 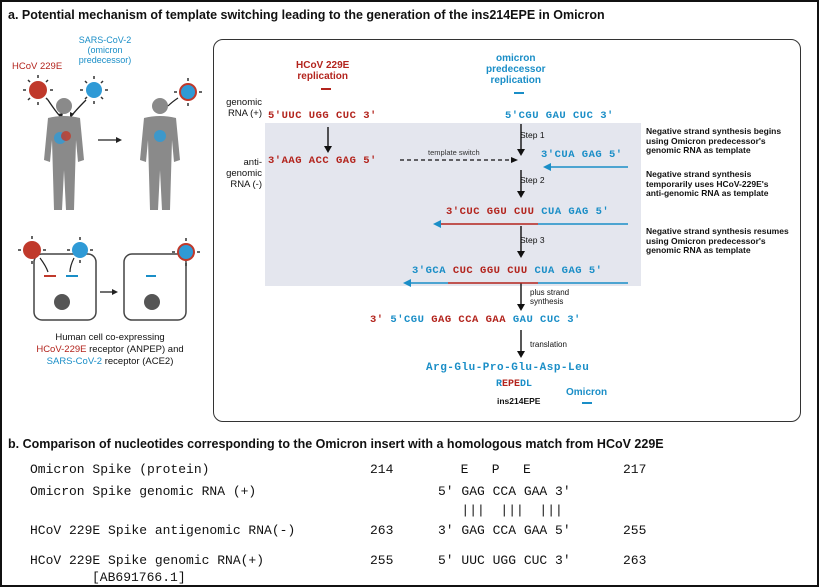 I want to click on hcov-header-underline, so click(x=326, y=89).